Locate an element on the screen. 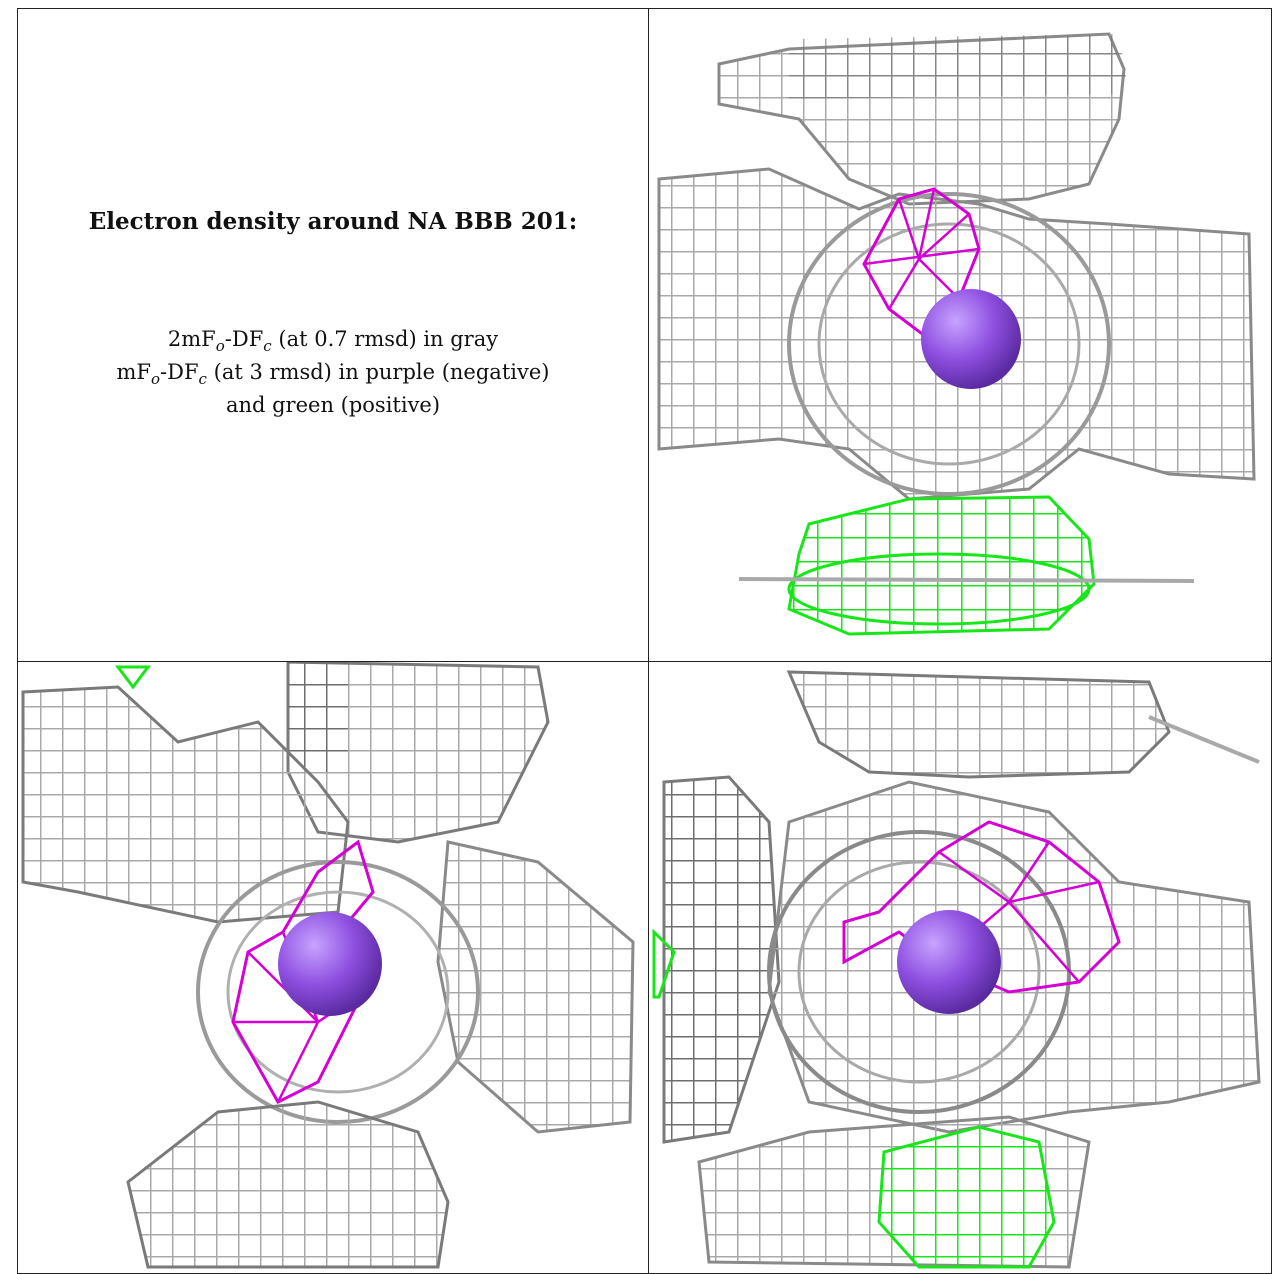 Image resolution: width=1273 pixels, height=1274 pixels. caption-line2-sub1: o is located at coordinates (156, 379).